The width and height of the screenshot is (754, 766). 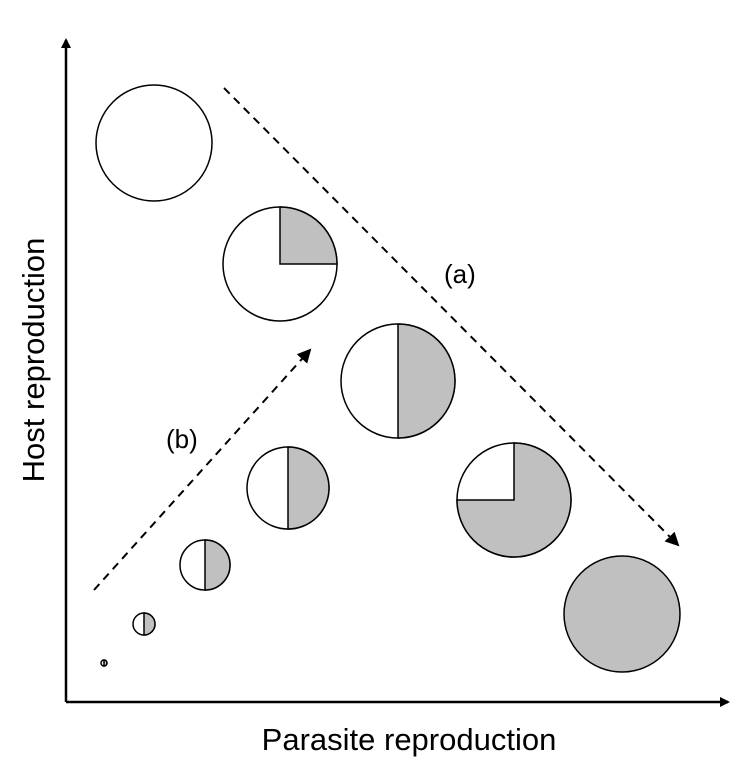 What do you see at coordinates (217, 565) in the screenshot?
I see `circle-b1-parasite-sector` at bounding box center [217, 565].